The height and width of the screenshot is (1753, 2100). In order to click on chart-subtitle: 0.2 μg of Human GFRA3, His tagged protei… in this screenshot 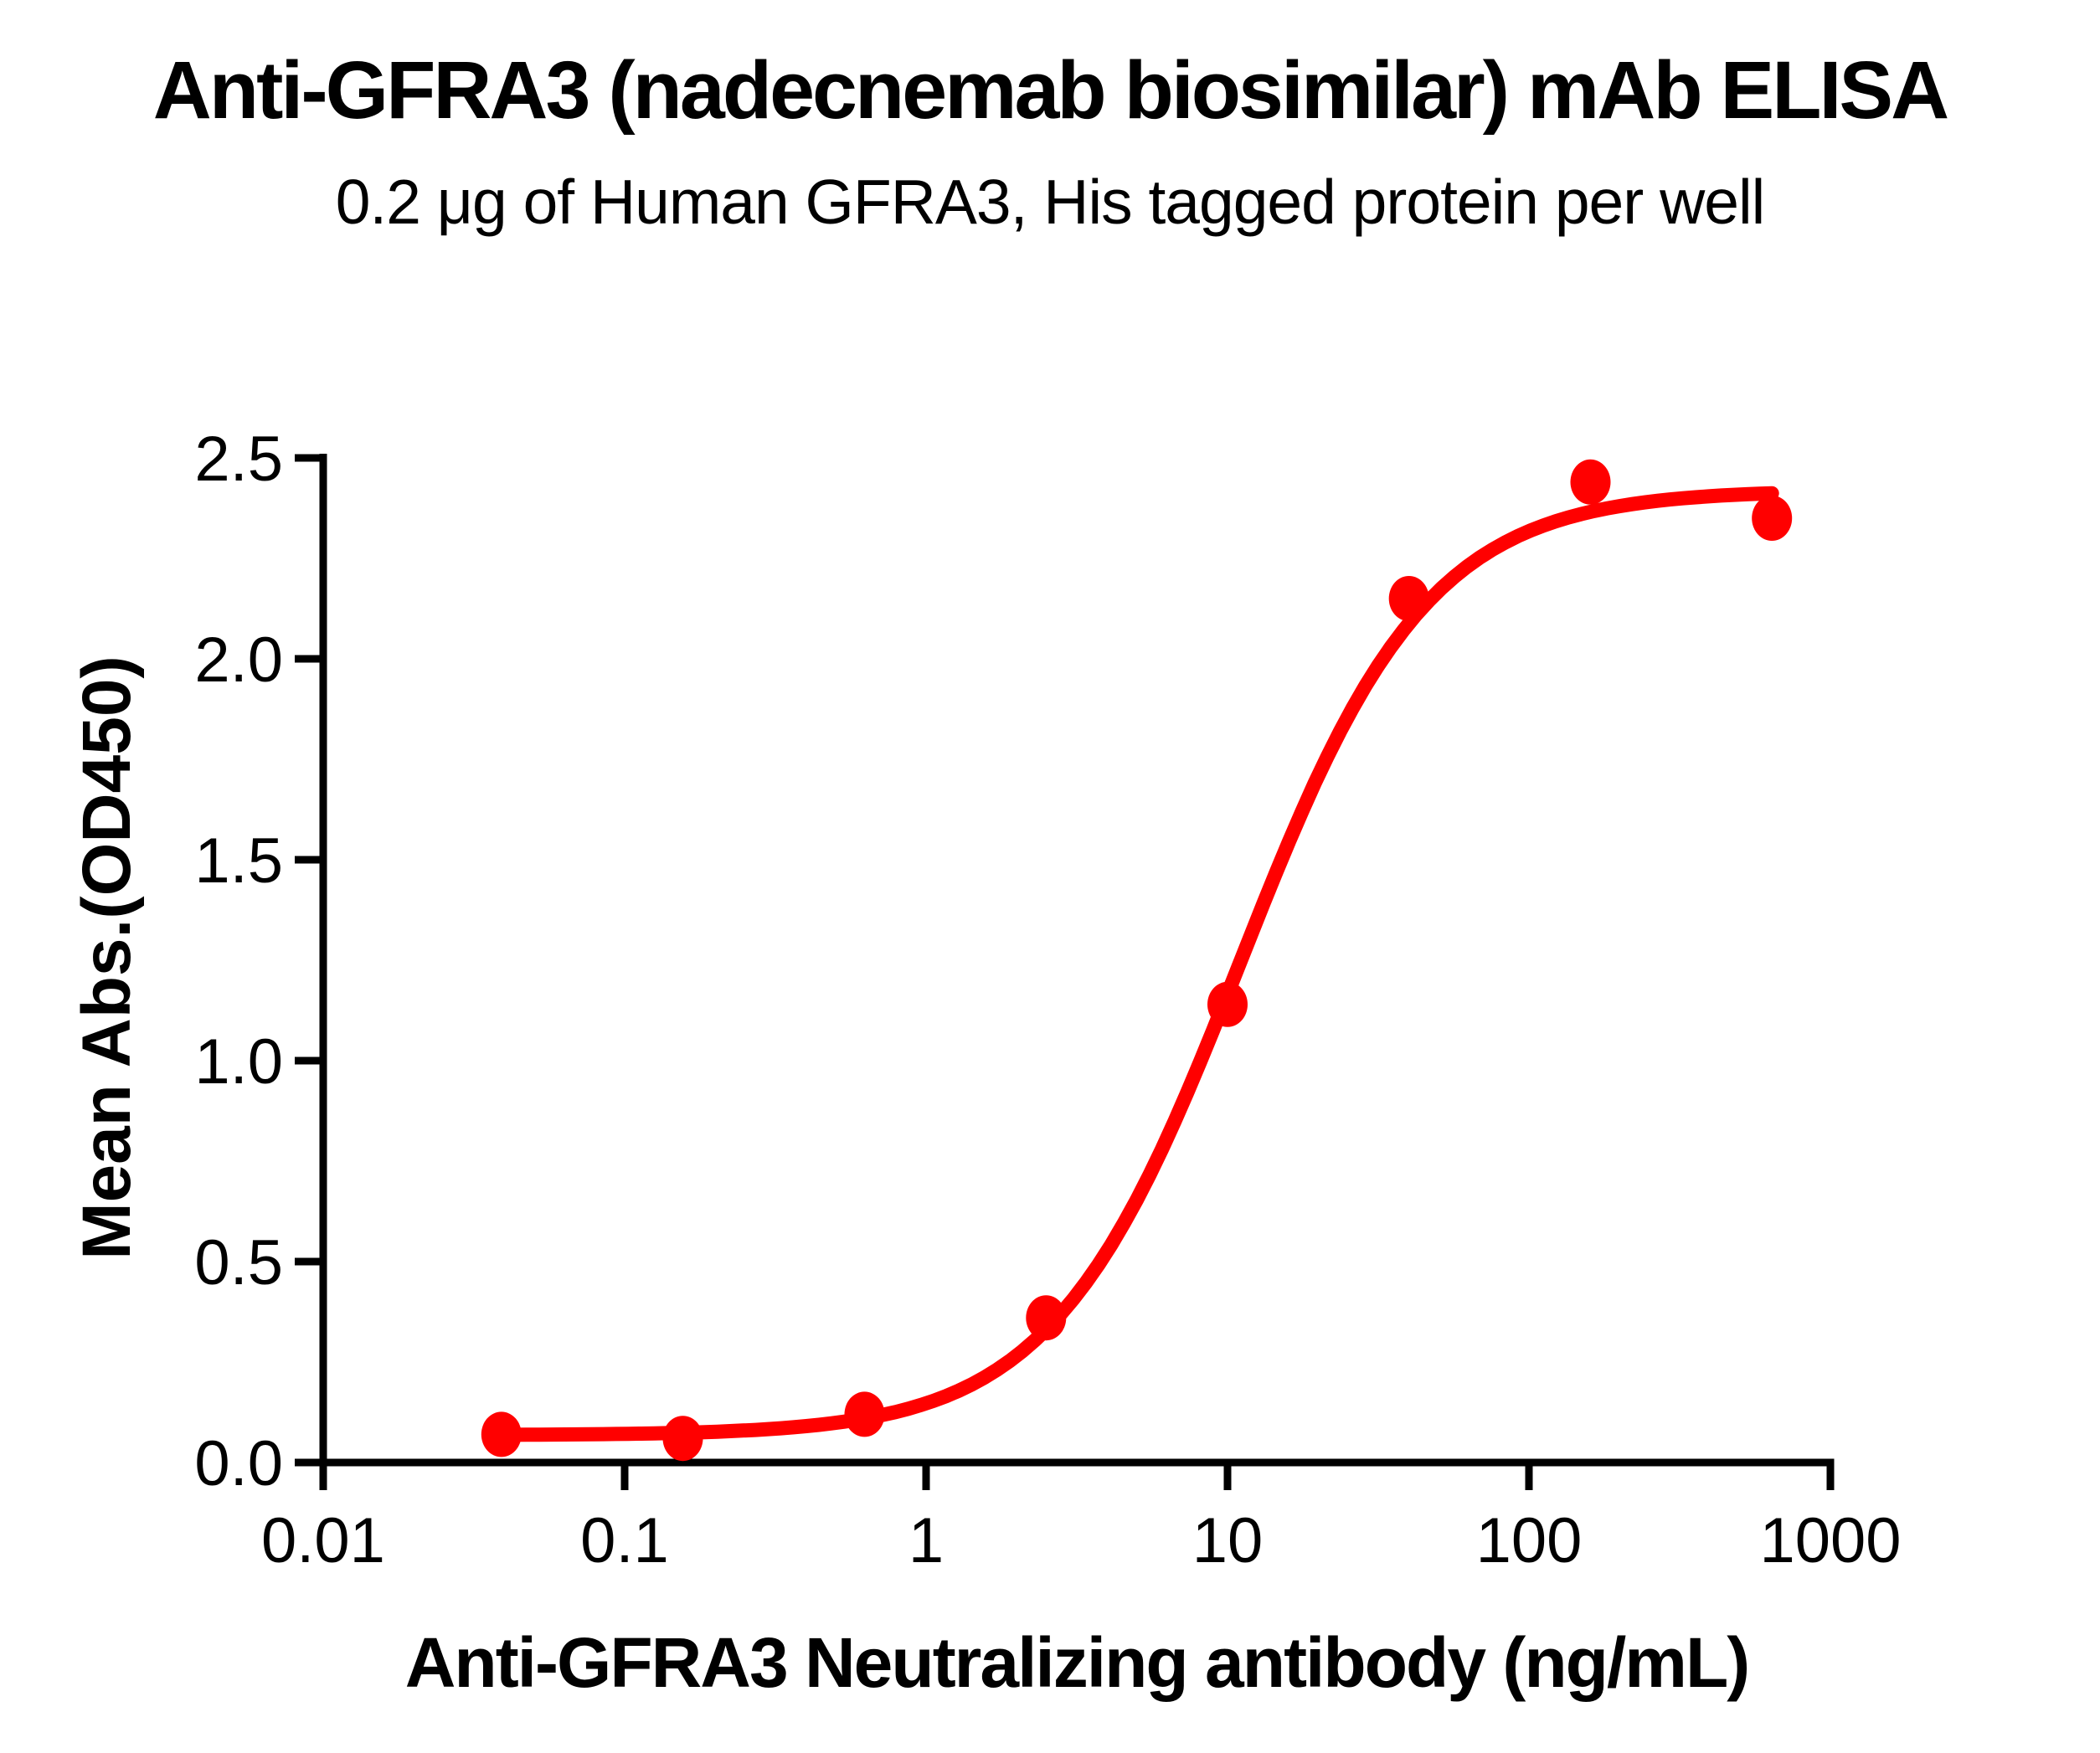, I will do `click(1050, 202)`.